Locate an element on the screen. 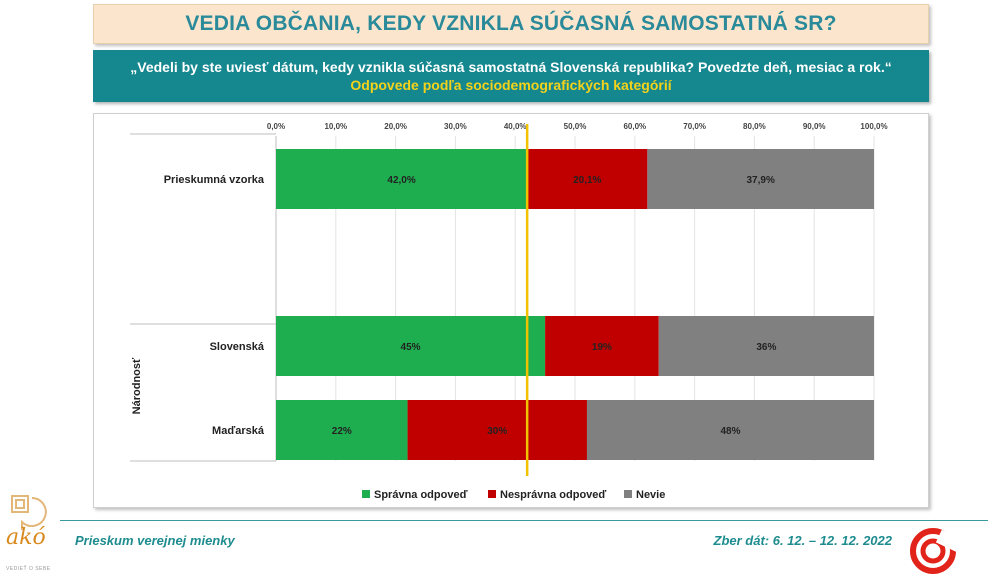  footer-divider is located at coordinates (524, 520).